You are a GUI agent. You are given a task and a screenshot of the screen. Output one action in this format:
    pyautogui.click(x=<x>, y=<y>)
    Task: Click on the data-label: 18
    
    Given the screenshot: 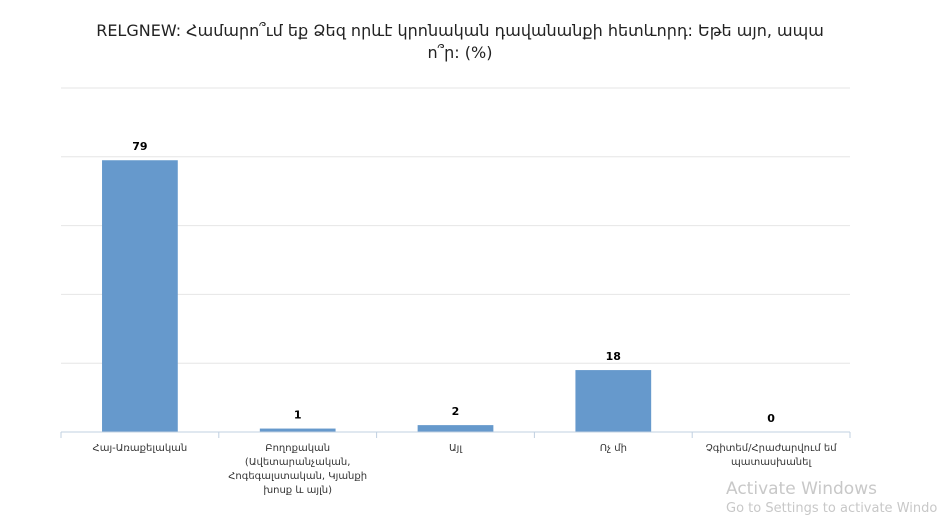 What is the action you would take?
    pyautogui.click(x=613, y=356)
    